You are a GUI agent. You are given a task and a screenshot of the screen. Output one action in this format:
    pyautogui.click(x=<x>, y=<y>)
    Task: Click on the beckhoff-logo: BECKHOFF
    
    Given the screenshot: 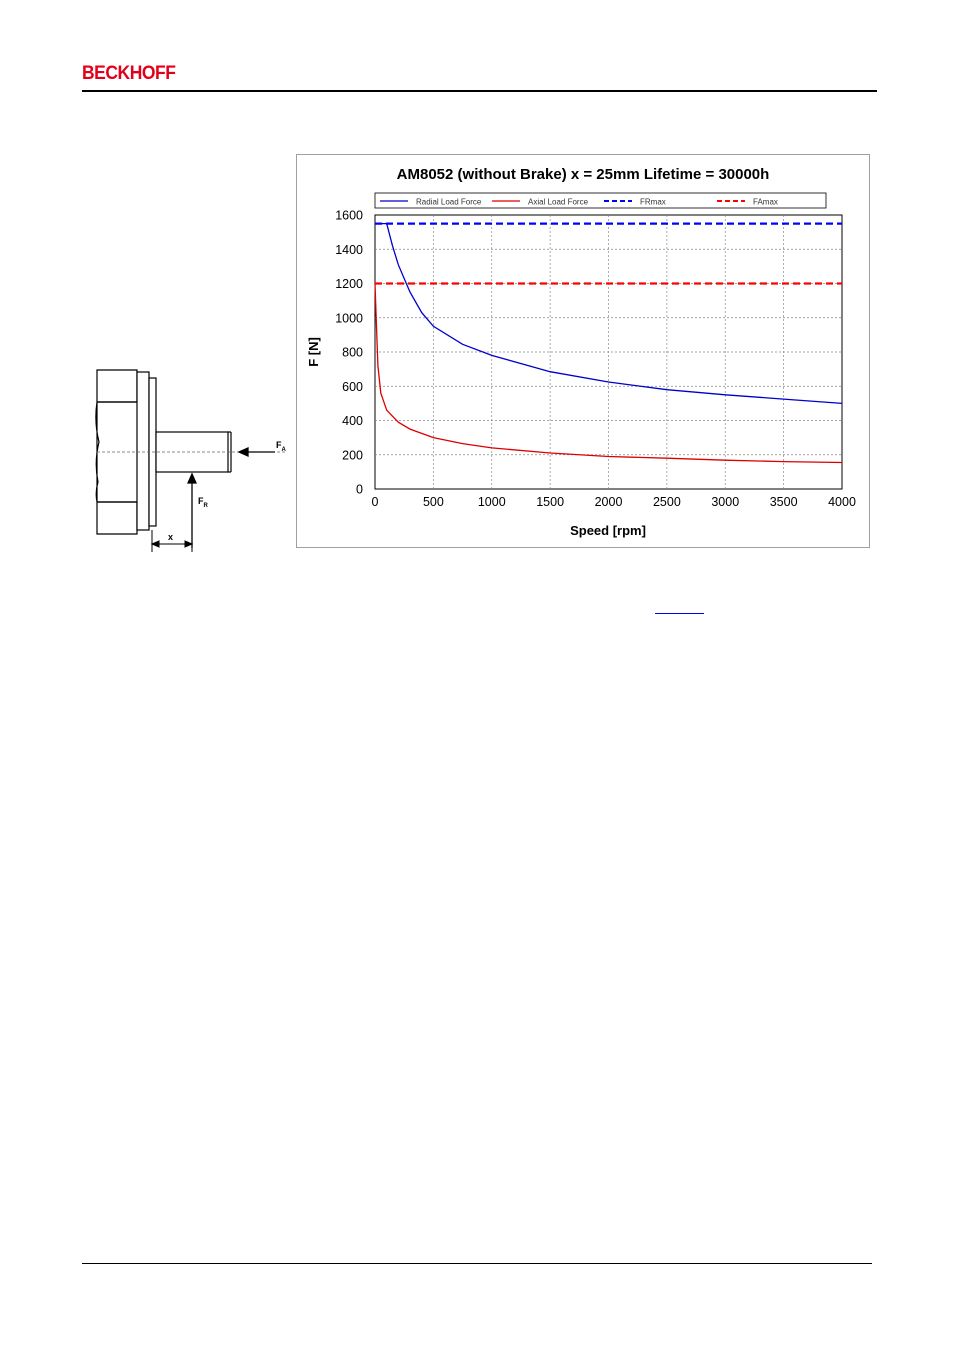 What is the action you would take?
    pyautogui.click(x=129, y=73)
    